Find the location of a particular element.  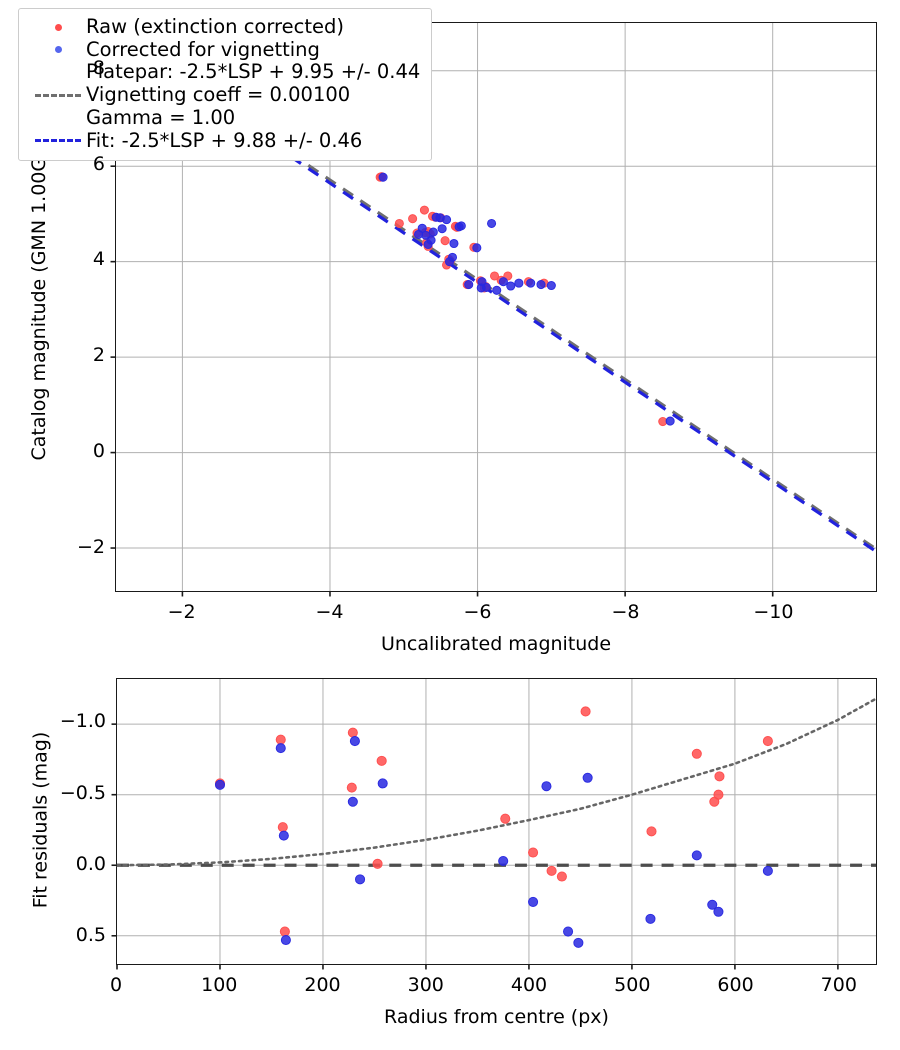

legend-dash-blue-icon is located at coordinates (58, 141).